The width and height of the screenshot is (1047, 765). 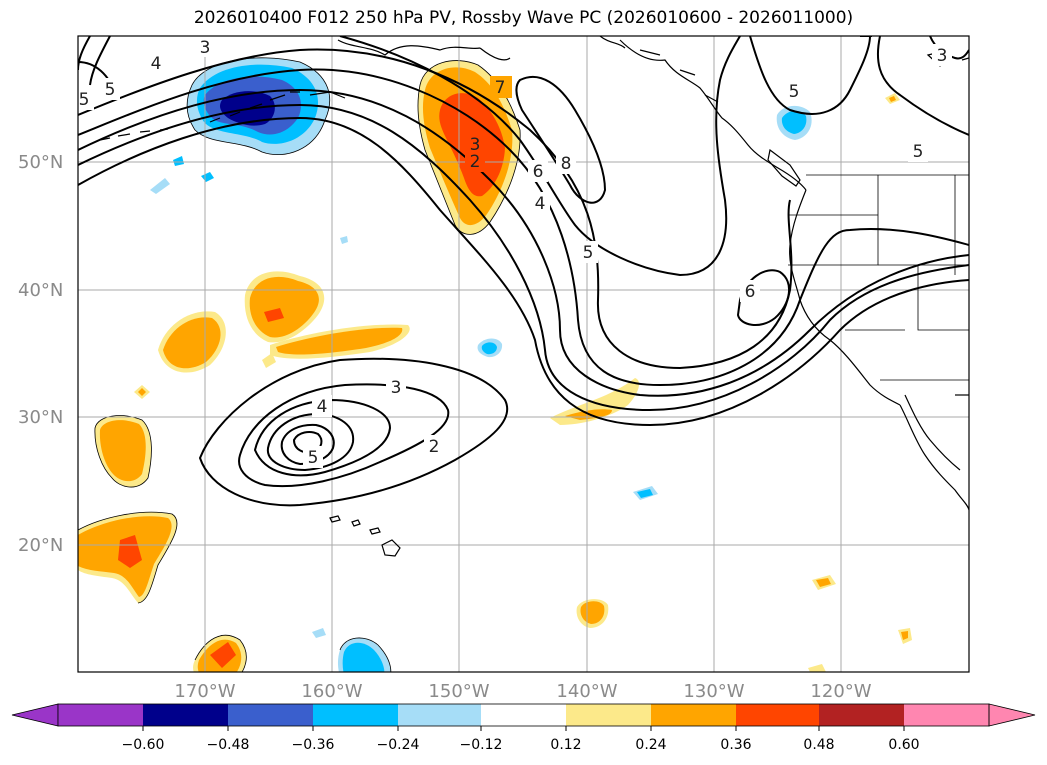 I want to click on colorbar-tick-label: −0.12, so click(x=481, y=745).